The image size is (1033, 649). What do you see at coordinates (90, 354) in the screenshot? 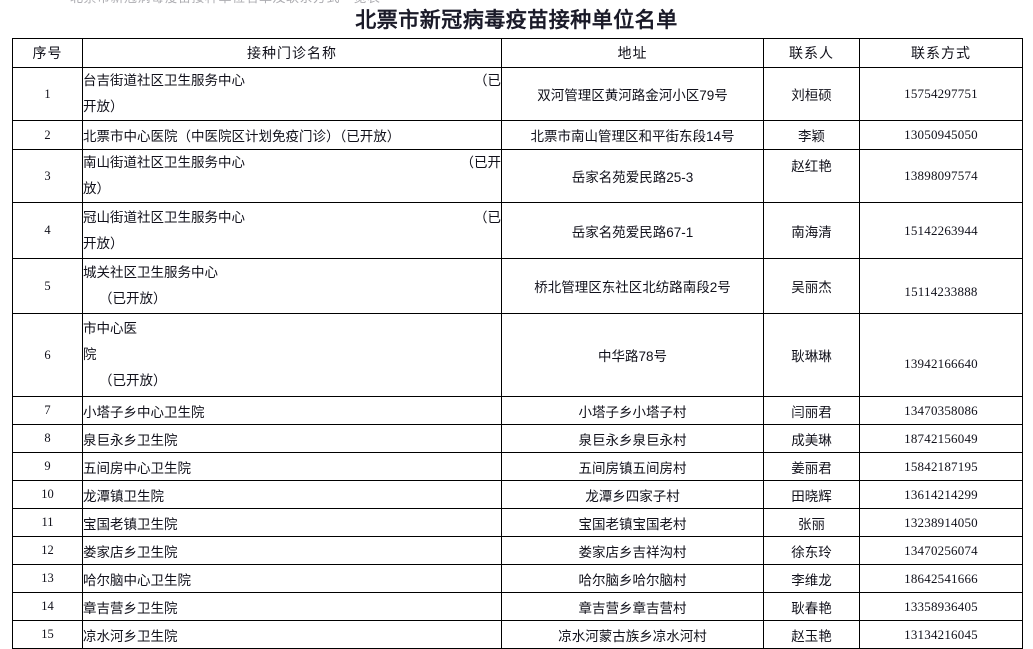
I see `clinic-name-line2: 院` at bounding box center [90, 354].